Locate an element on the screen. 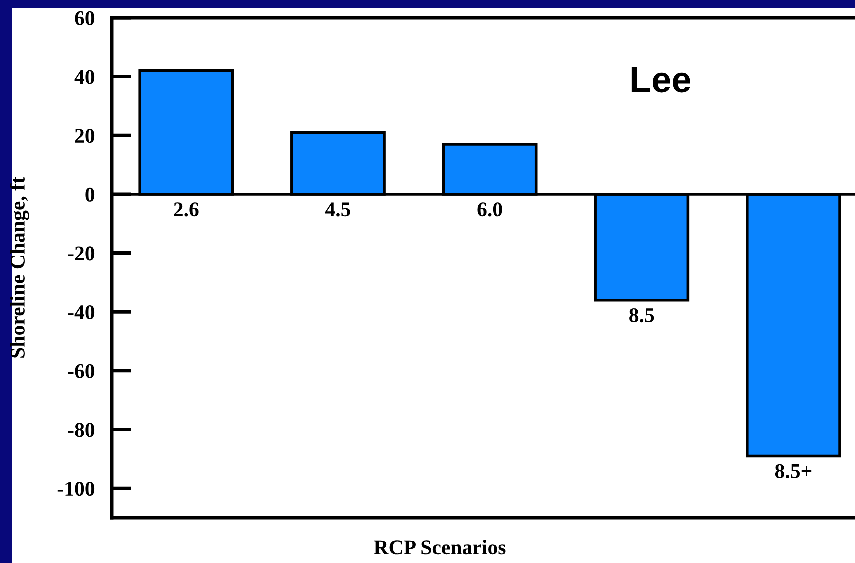  y-tick-label: 0 is located at coordinates (90, 195).